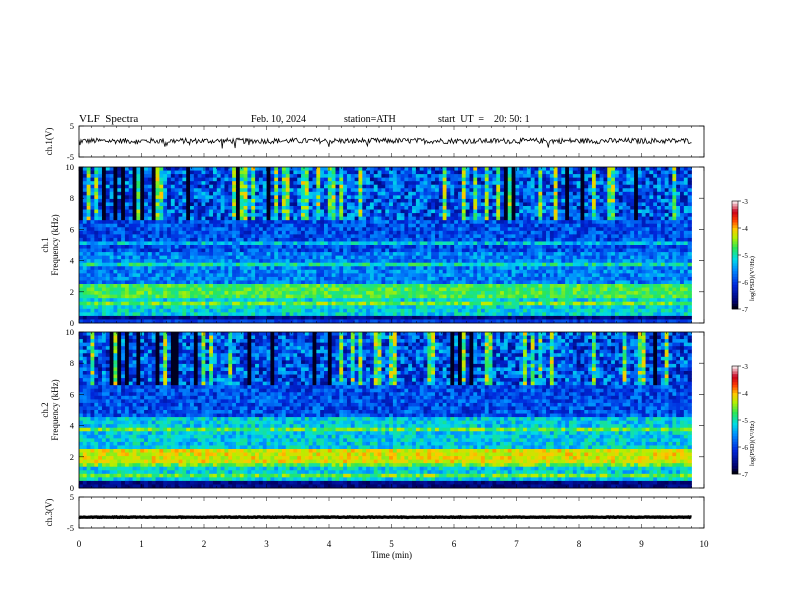 The image size is (792, 612). Describe the element at coordinates (370, 119) in the screenshot. I see `station-label: station=ATH` at that location.